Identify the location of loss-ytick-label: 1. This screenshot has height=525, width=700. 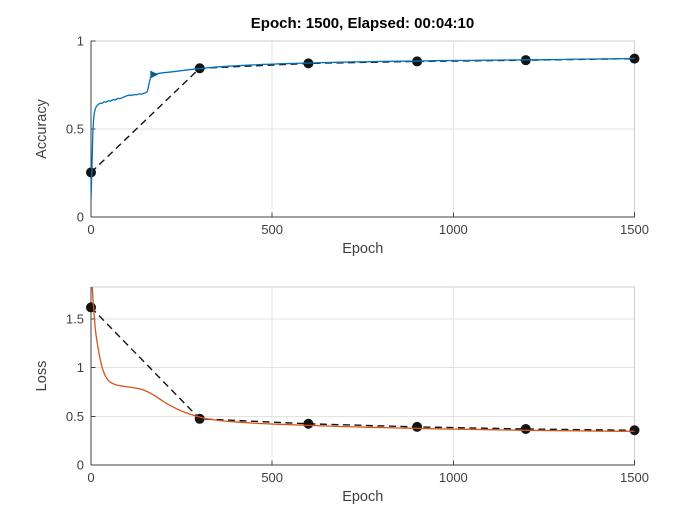
(80, 367).